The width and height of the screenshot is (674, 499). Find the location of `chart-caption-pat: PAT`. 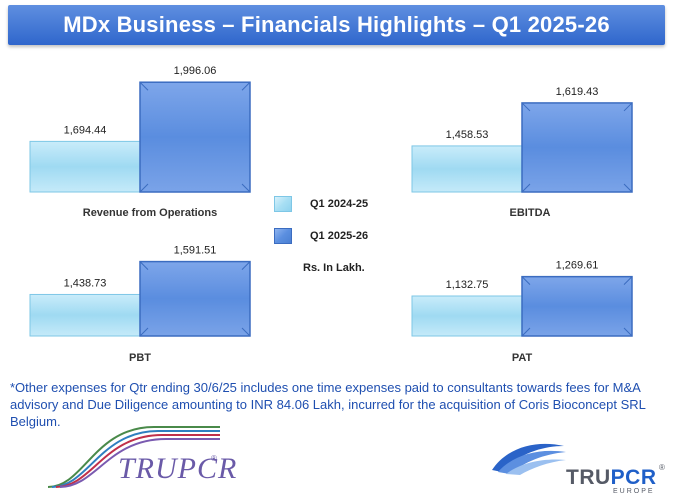

chart-caption-pat: PAT is located at coordinates (522, 358).